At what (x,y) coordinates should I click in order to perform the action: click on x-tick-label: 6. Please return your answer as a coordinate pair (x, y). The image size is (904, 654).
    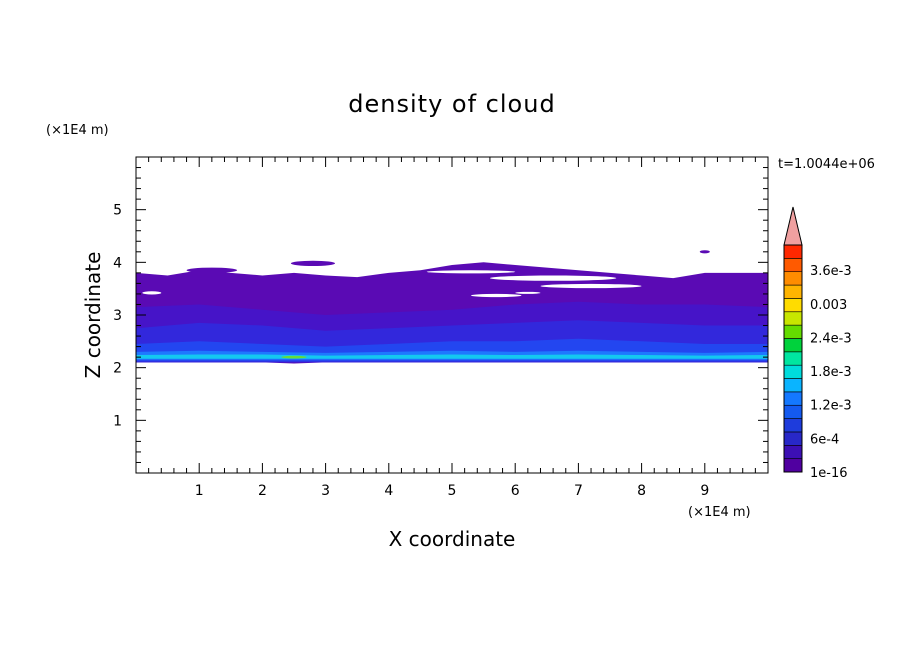
    Looking at the image, I should click on (515, 491).